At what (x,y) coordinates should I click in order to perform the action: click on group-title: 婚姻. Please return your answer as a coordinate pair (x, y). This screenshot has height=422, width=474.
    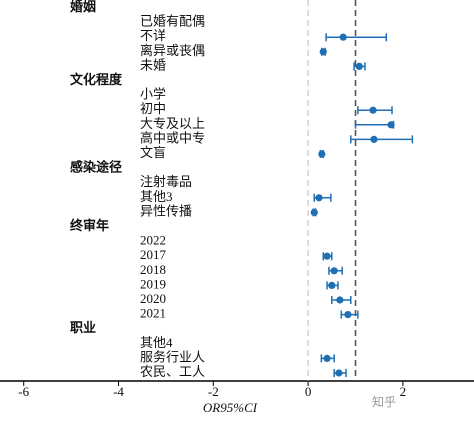
    Looking at the image, I should click on (83, 7).